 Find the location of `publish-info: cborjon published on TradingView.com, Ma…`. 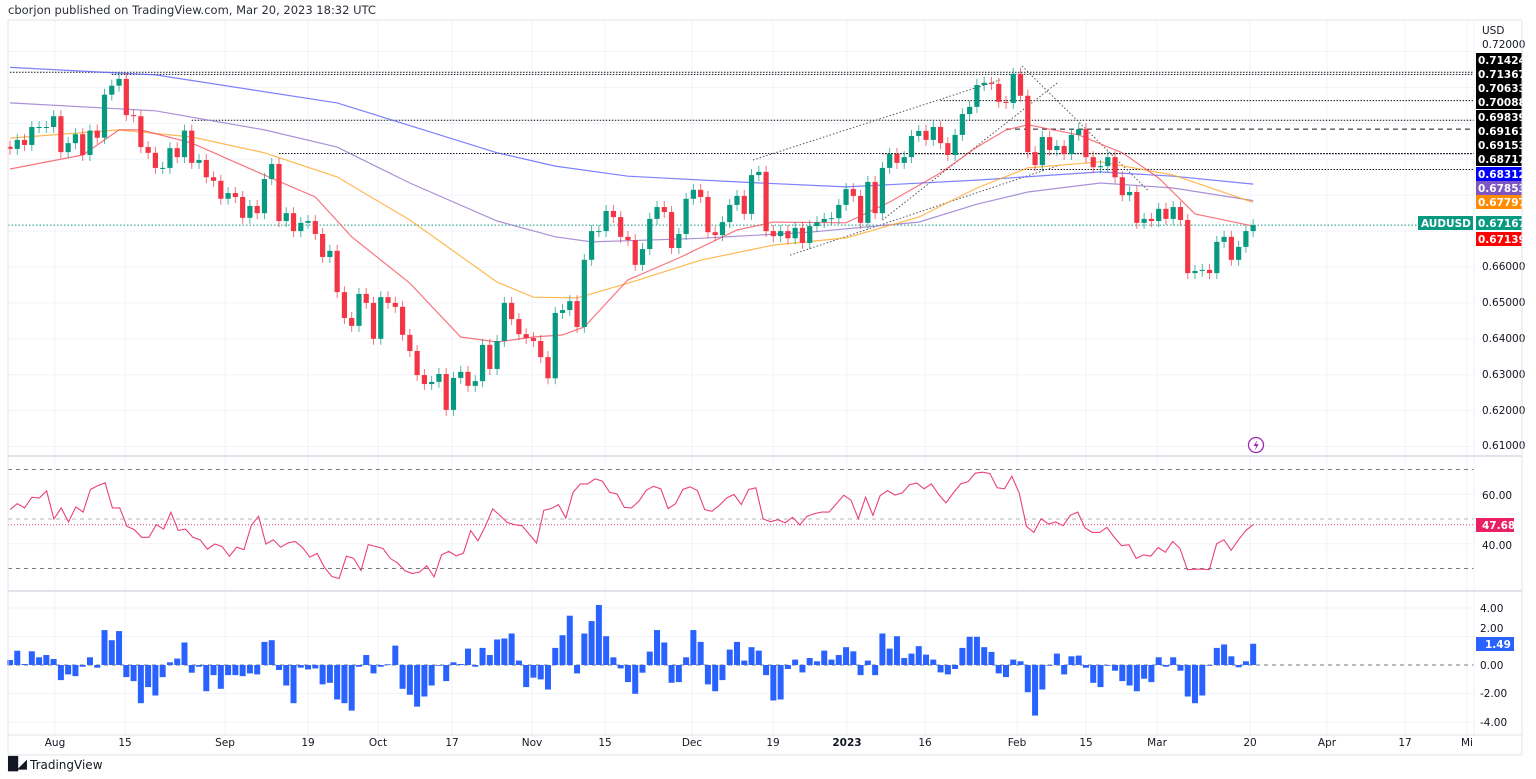

publish-info: cborjon published on TradingView.com, Ma… is located at coordinates (192, 10).